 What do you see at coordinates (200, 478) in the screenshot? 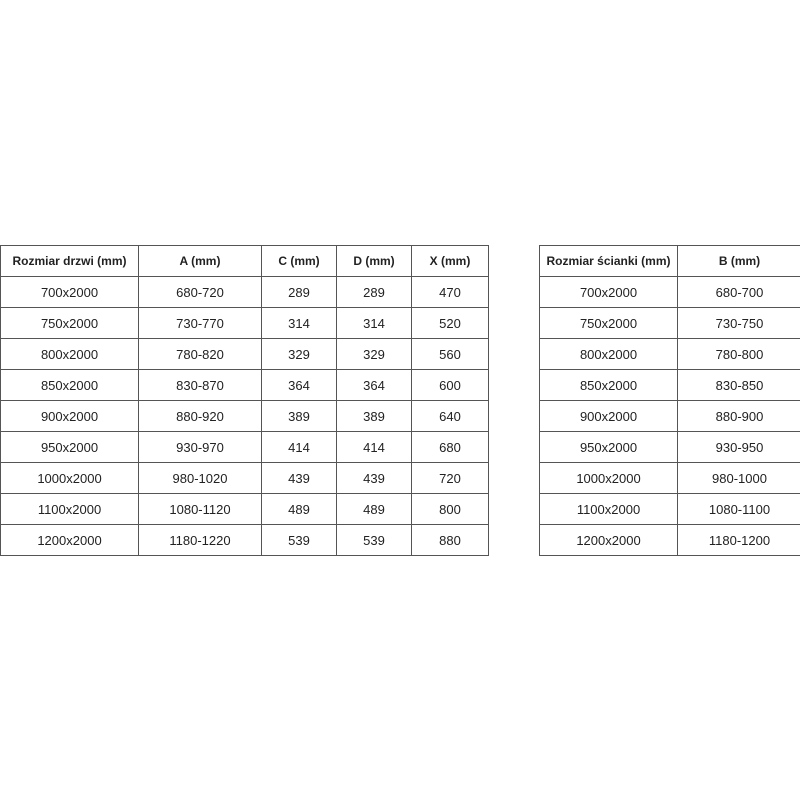
I see `table-cell: 980-1020` at bounding box center [200, 478].